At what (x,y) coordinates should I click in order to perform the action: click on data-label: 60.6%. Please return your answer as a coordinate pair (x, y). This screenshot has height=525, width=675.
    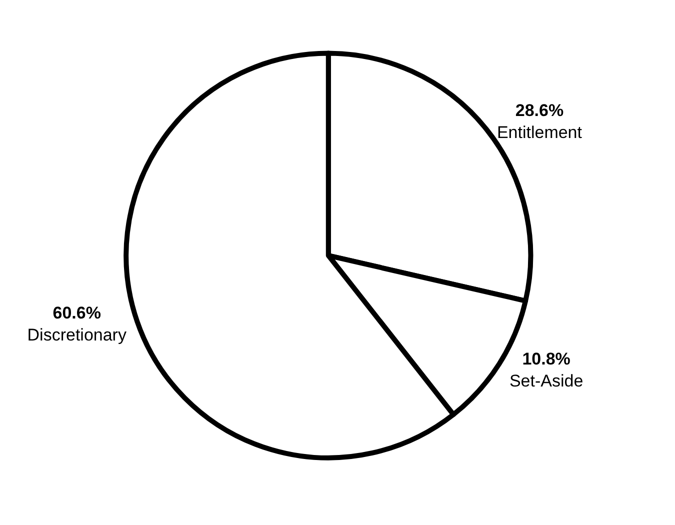
    Looking at the image, I should click on (76, 312).